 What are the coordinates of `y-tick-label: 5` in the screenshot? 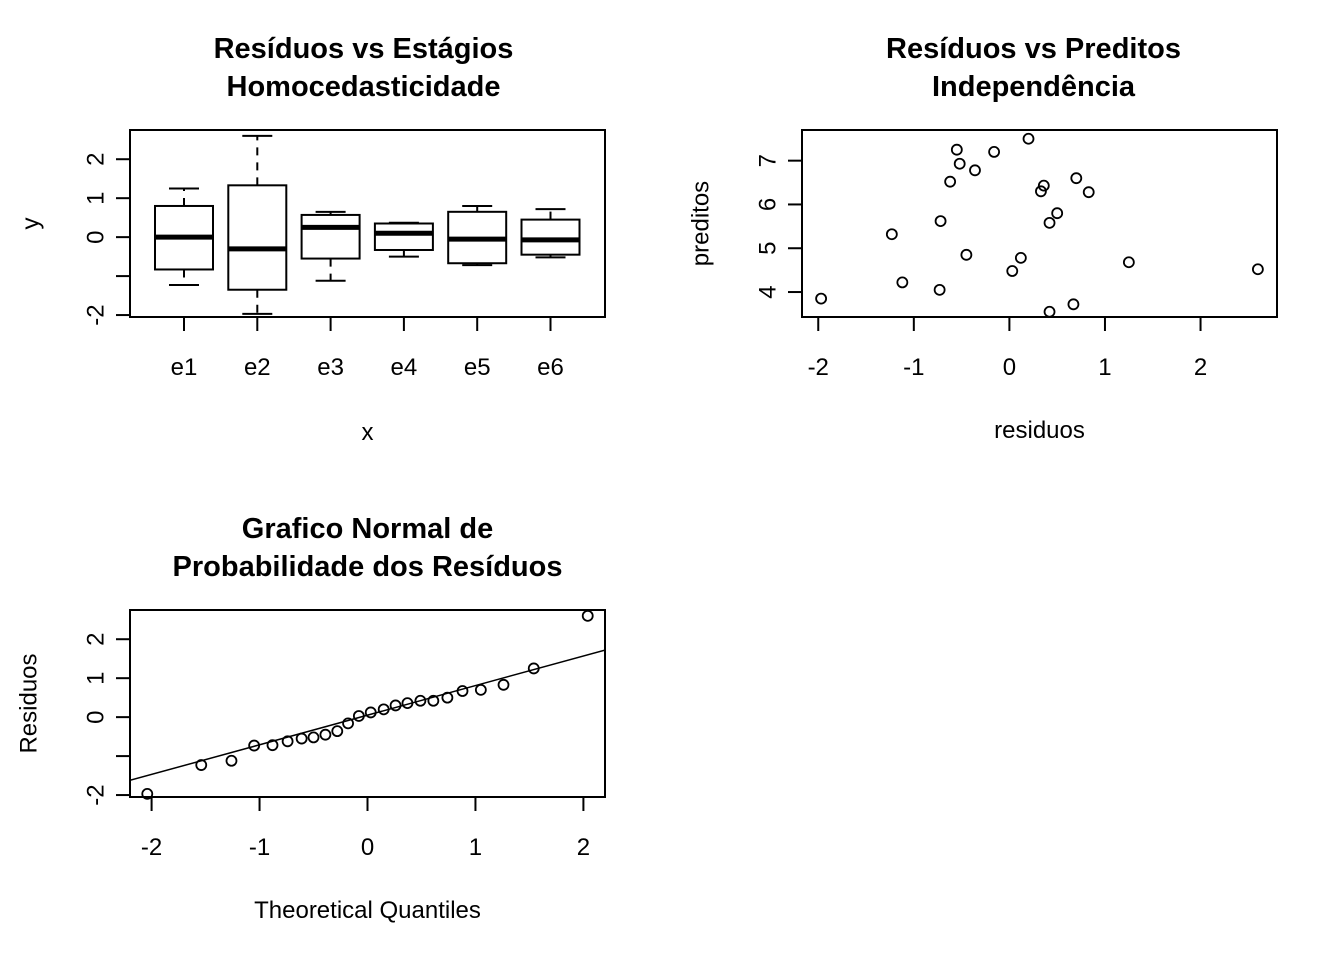 It's located at (767, 248).